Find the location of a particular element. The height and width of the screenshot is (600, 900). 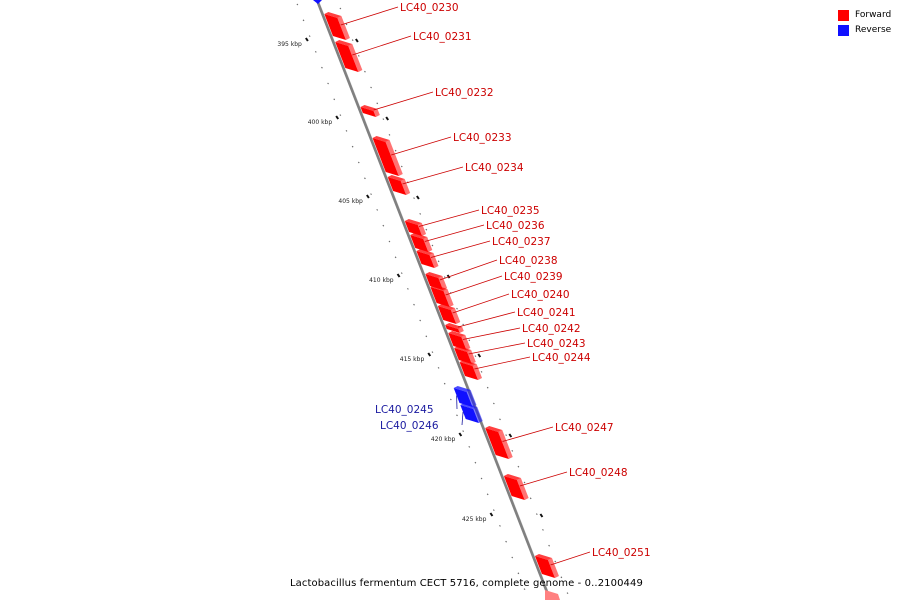

gene-label: LC40_0232 is located at coordinates (464, 93).